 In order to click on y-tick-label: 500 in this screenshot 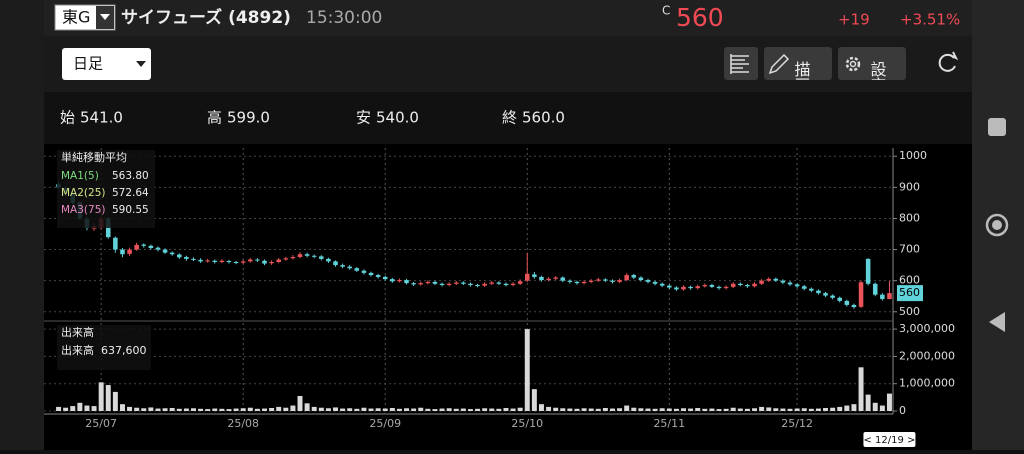, I will do `click(909, 311)`.